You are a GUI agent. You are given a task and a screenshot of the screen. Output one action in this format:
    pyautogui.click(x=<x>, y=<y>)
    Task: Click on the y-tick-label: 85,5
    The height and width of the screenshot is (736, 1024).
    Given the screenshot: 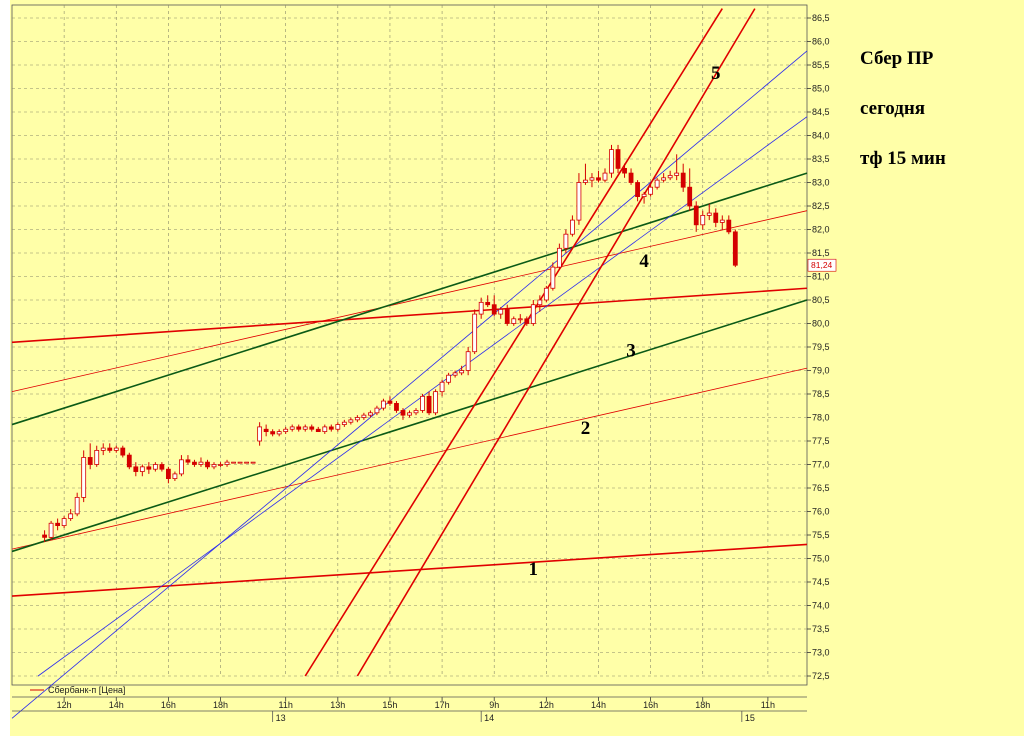 What is the action you would take?
    pyautogui.click(x=821, y=65)
    